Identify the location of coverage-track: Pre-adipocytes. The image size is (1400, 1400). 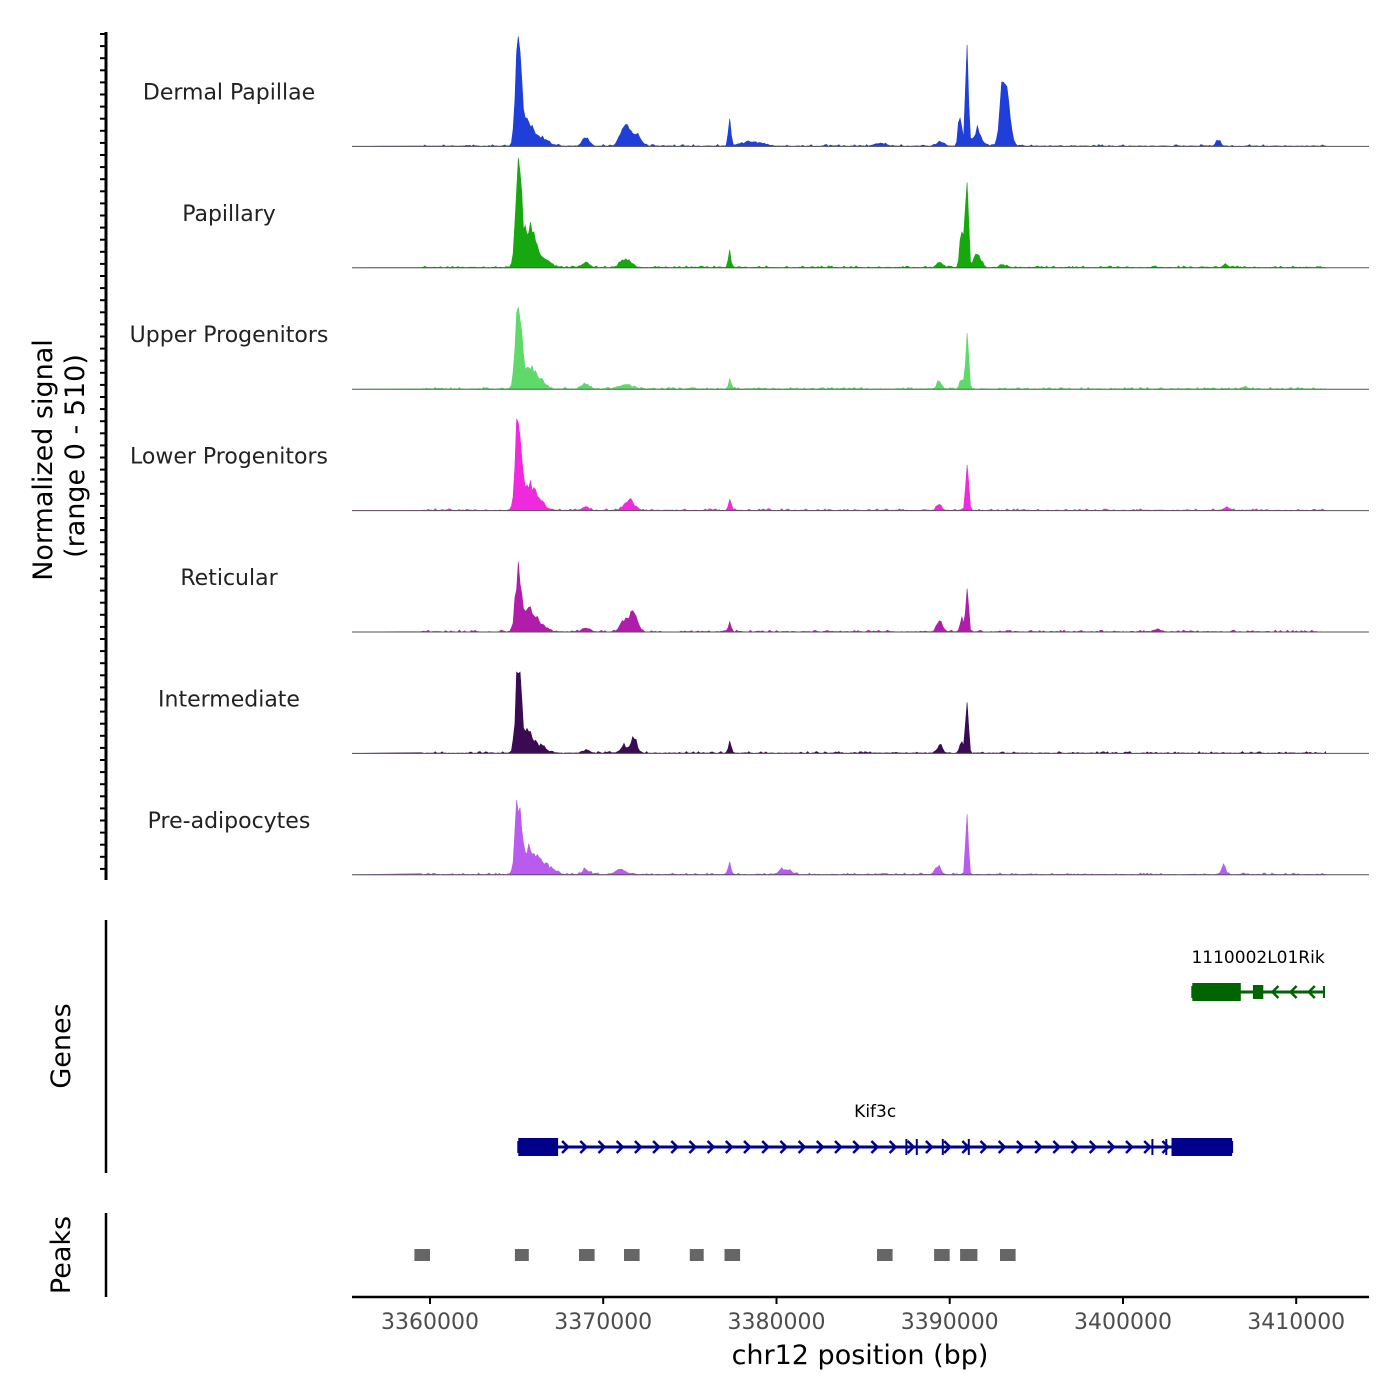
(758, 838).